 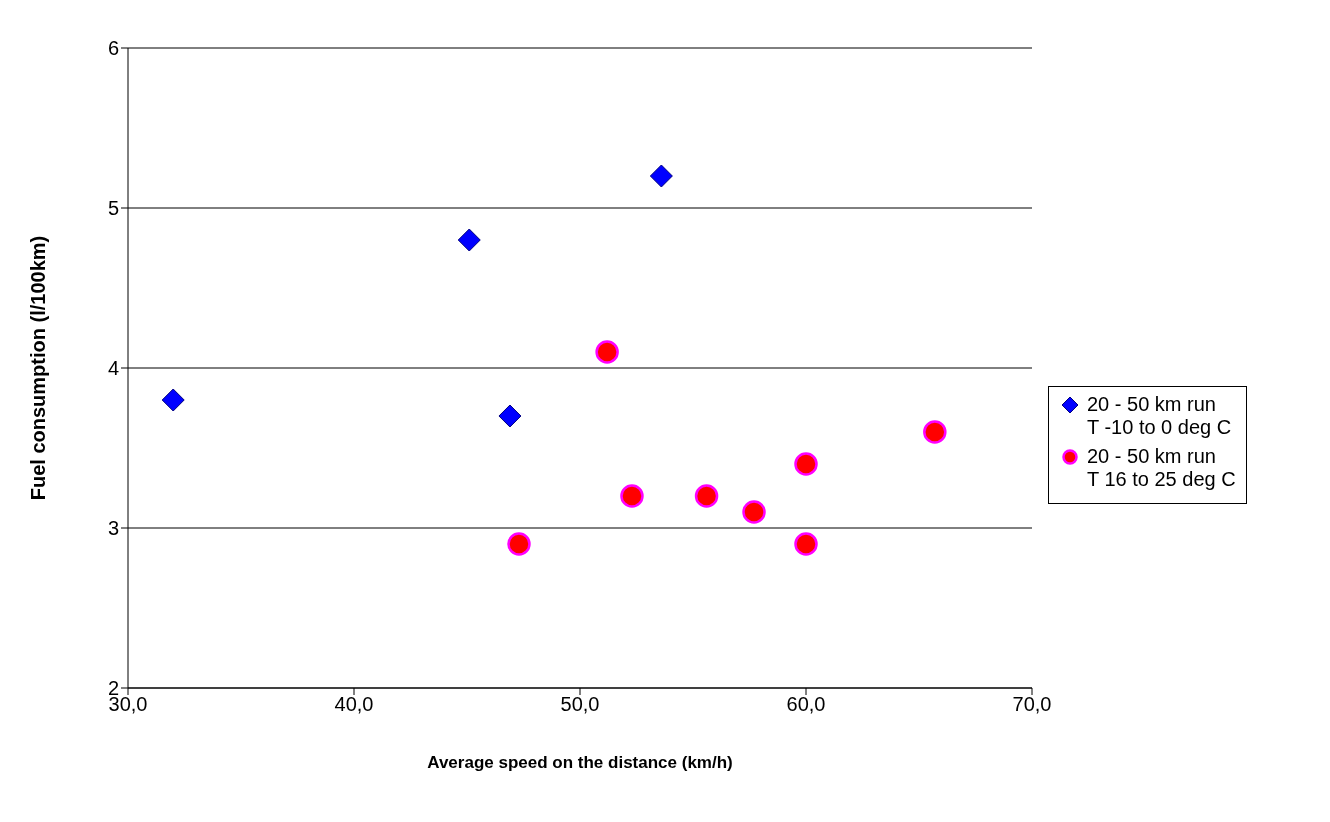 What do you see at coordinates (38, 368) in the screenshot?
I see `y-axis-title: Fuel consumption (l/100km)` at bounding box center [38, 368].